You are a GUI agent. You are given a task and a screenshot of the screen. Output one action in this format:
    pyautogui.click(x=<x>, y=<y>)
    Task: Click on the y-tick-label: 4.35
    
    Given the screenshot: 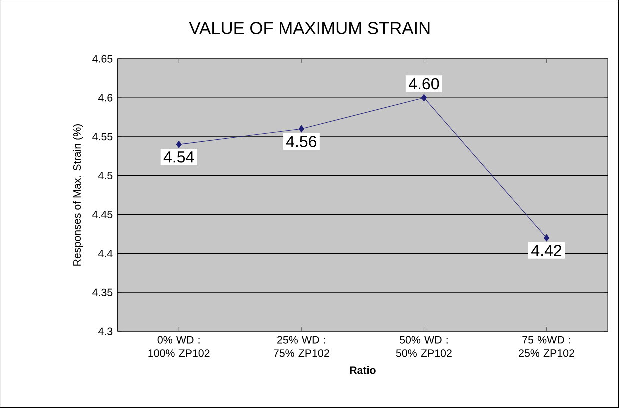 What is the action you would take?
    pyautogui.click(x=102, y=292)
    